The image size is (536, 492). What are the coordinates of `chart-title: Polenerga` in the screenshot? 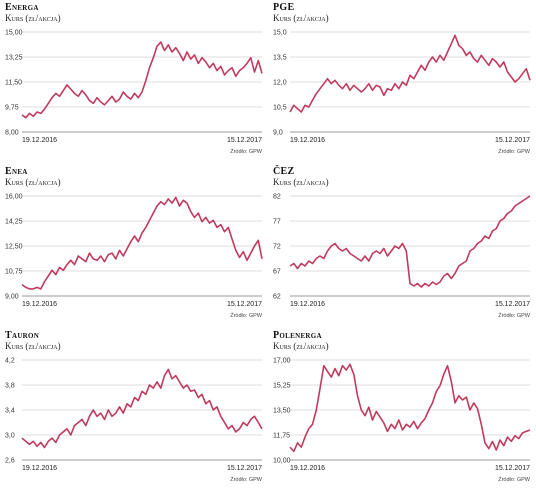 It's located at (297, 335).